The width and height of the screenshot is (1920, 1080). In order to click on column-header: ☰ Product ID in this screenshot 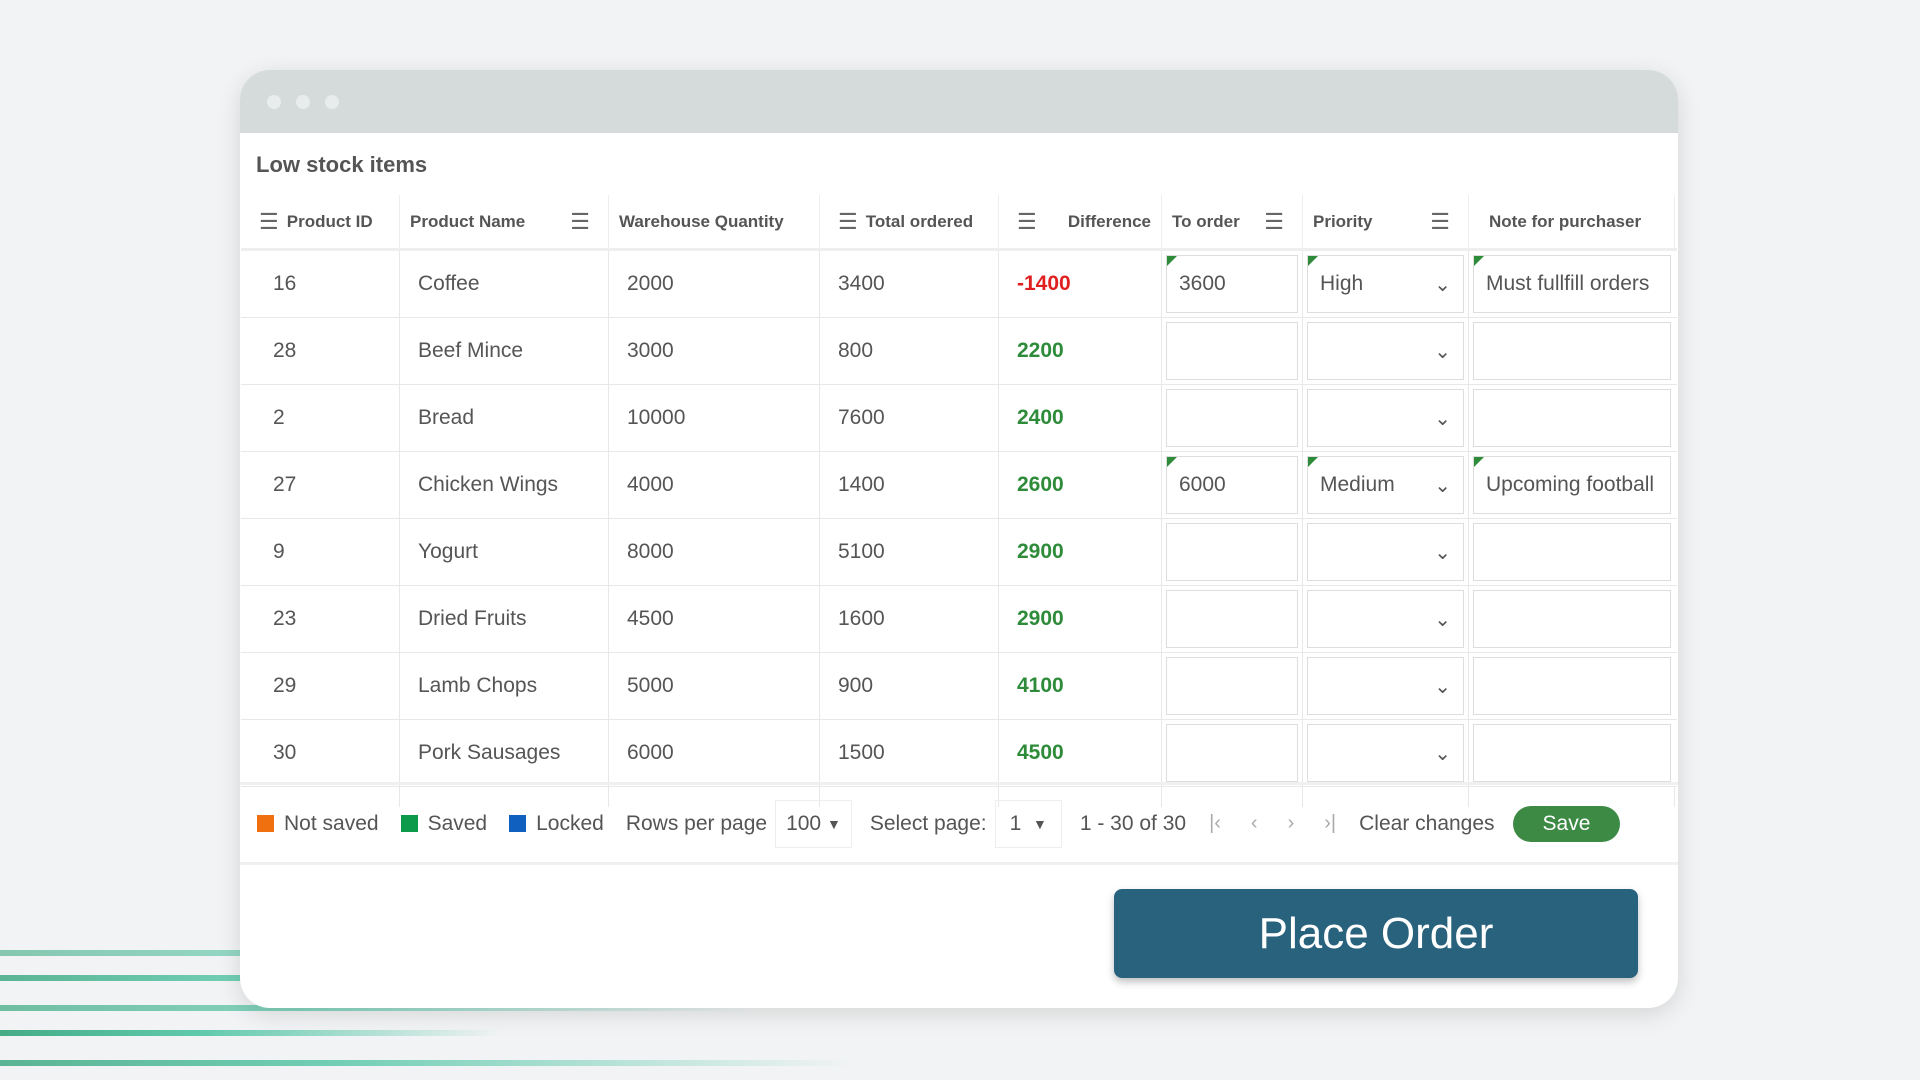, I will do `click(320, 221)`.